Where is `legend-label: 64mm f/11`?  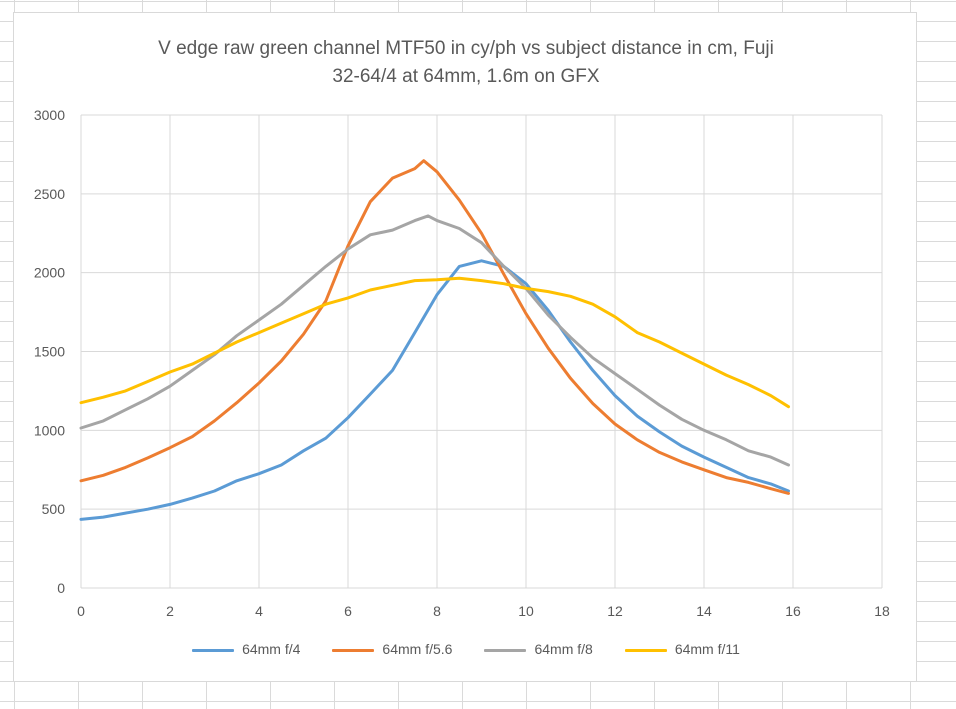
legend-label: 64mm f/11 is located at coordinates (707, 649).